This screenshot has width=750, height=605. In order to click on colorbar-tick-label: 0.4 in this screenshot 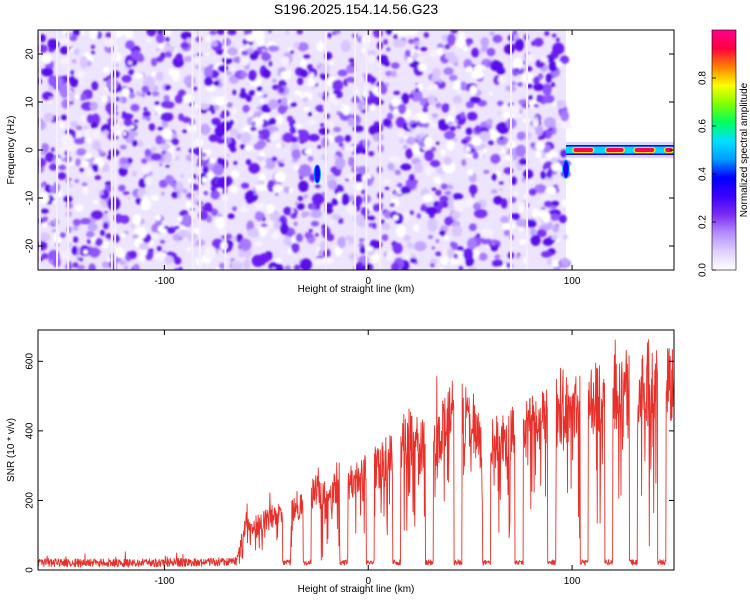, I will do `click(703, 174)`.